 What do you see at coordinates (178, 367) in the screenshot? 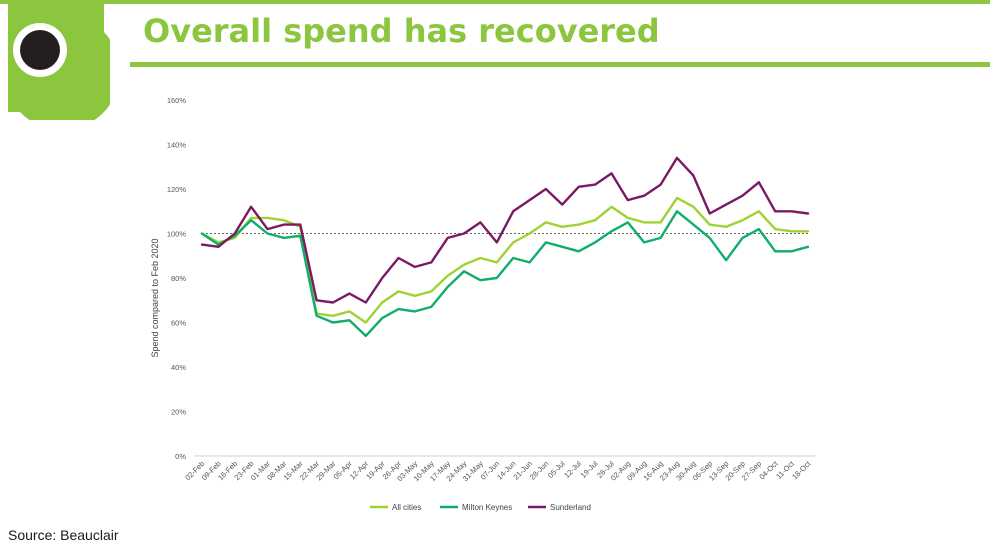
I see `y-tick-label: 40%` at bounding box center [178, 367].